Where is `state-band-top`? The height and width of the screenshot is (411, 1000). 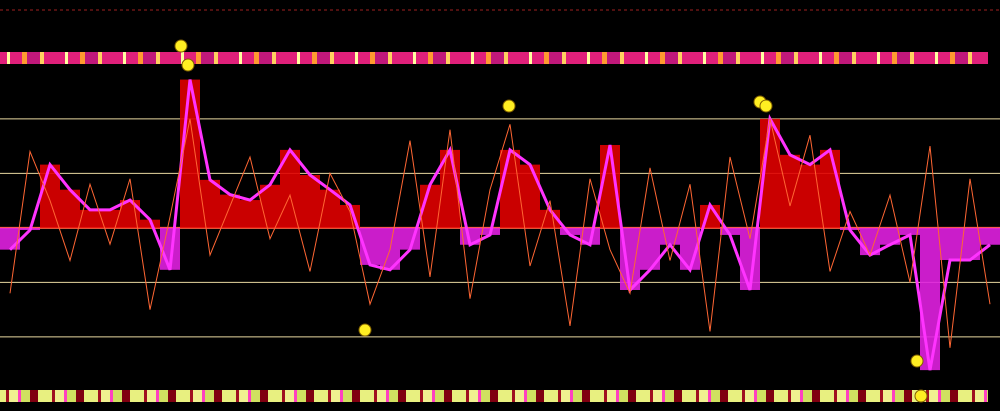 state-band-top is located at coordinates (494, 58).